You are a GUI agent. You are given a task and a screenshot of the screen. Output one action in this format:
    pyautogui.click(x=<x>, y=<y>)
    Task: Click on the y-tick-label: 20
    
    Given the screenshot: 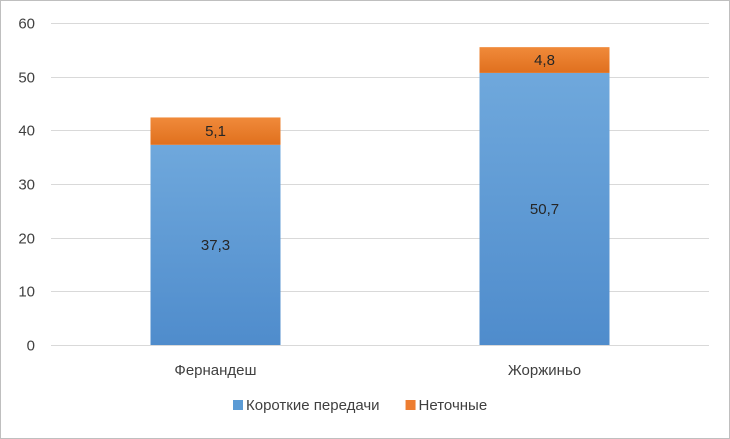 What is the action you would take?
    pyautogui.click(x=26, y=239)
    